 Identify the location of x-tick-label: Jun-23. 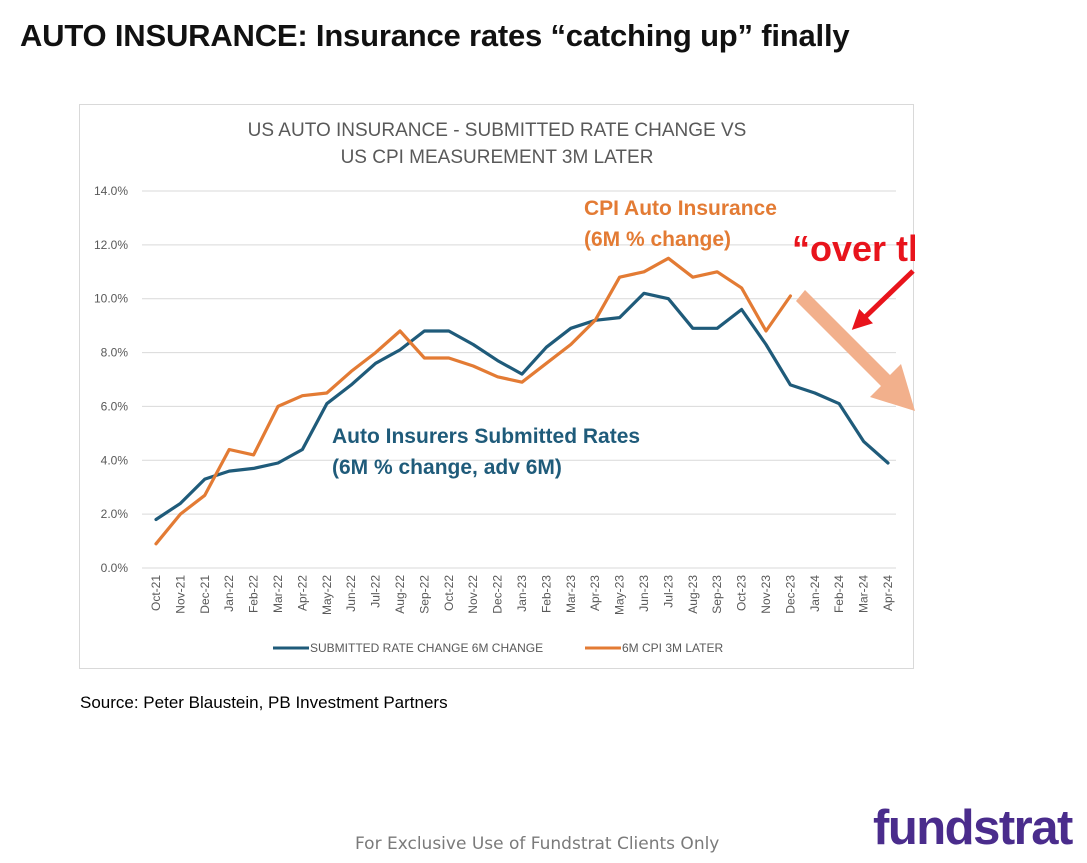
(644, 593).